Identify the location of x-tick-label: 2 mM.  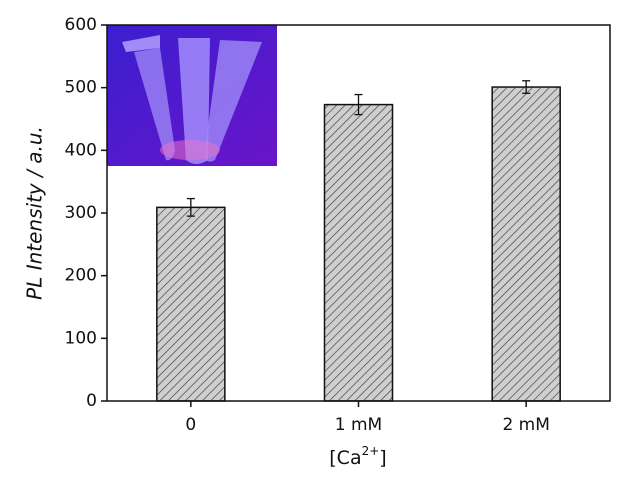
(525, 425).